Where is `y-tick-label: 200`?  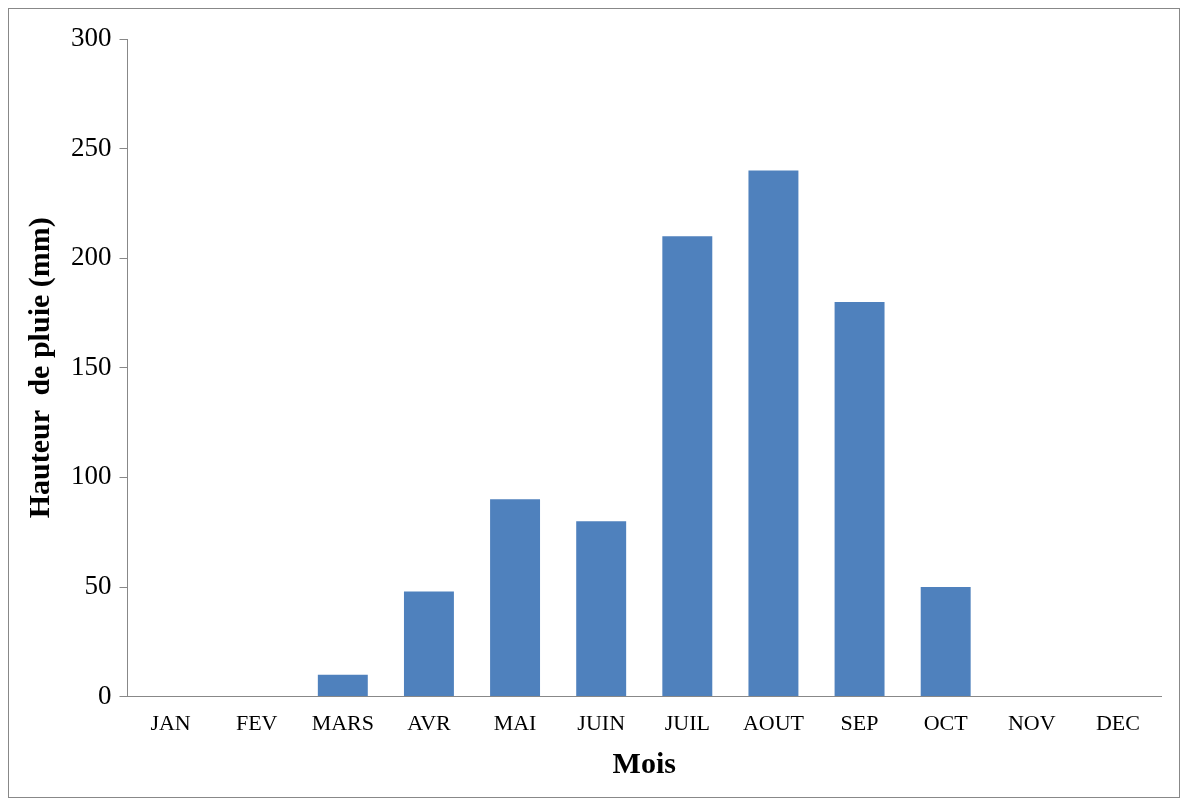 y-tick-label: 200 is located at coordinates (91, 256).